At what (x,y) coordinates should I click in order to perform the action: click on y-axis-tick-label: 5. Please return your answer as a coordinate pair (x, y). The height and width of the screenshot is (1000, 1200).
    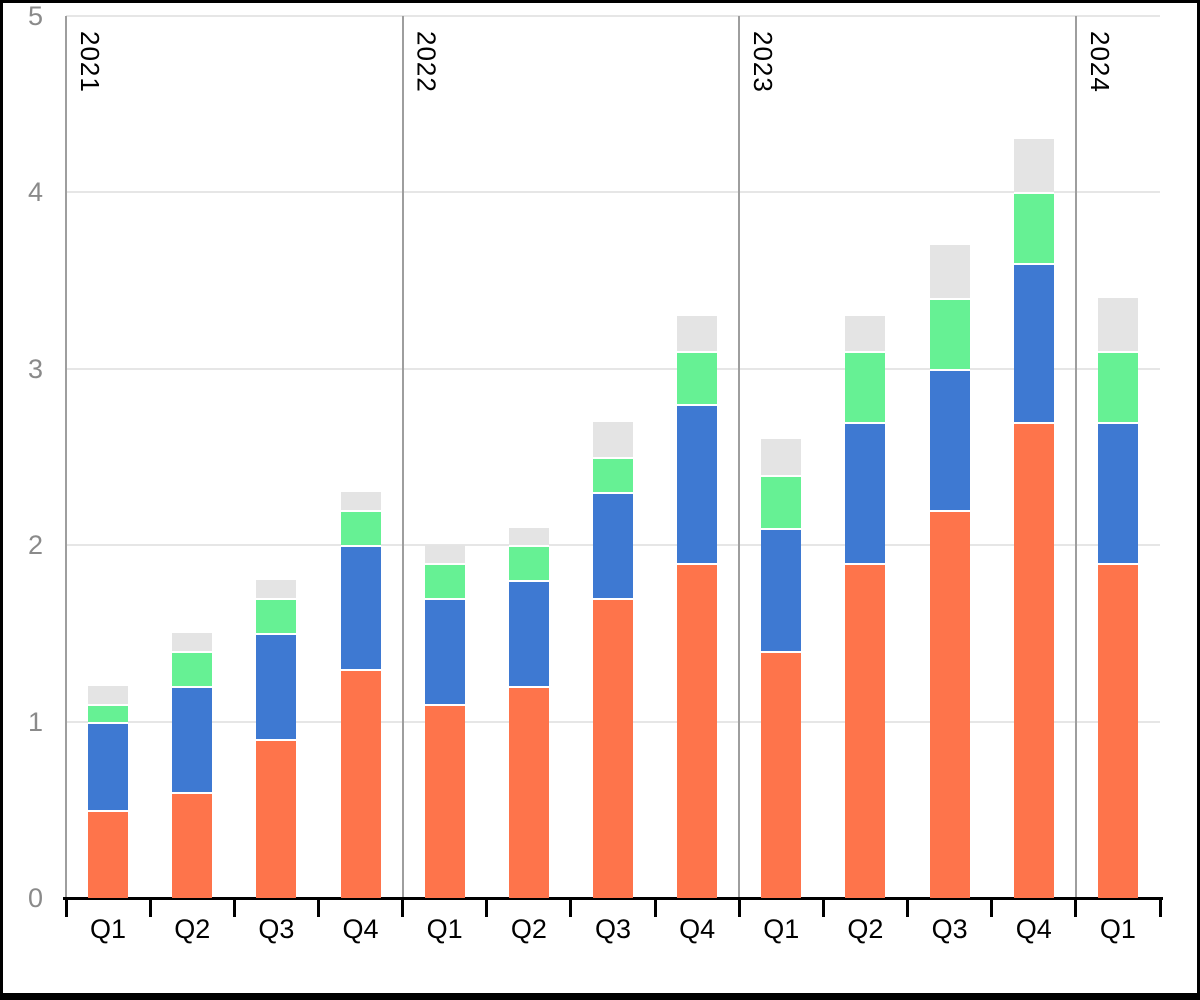
    Looking at the image, I should click on (35, 16).